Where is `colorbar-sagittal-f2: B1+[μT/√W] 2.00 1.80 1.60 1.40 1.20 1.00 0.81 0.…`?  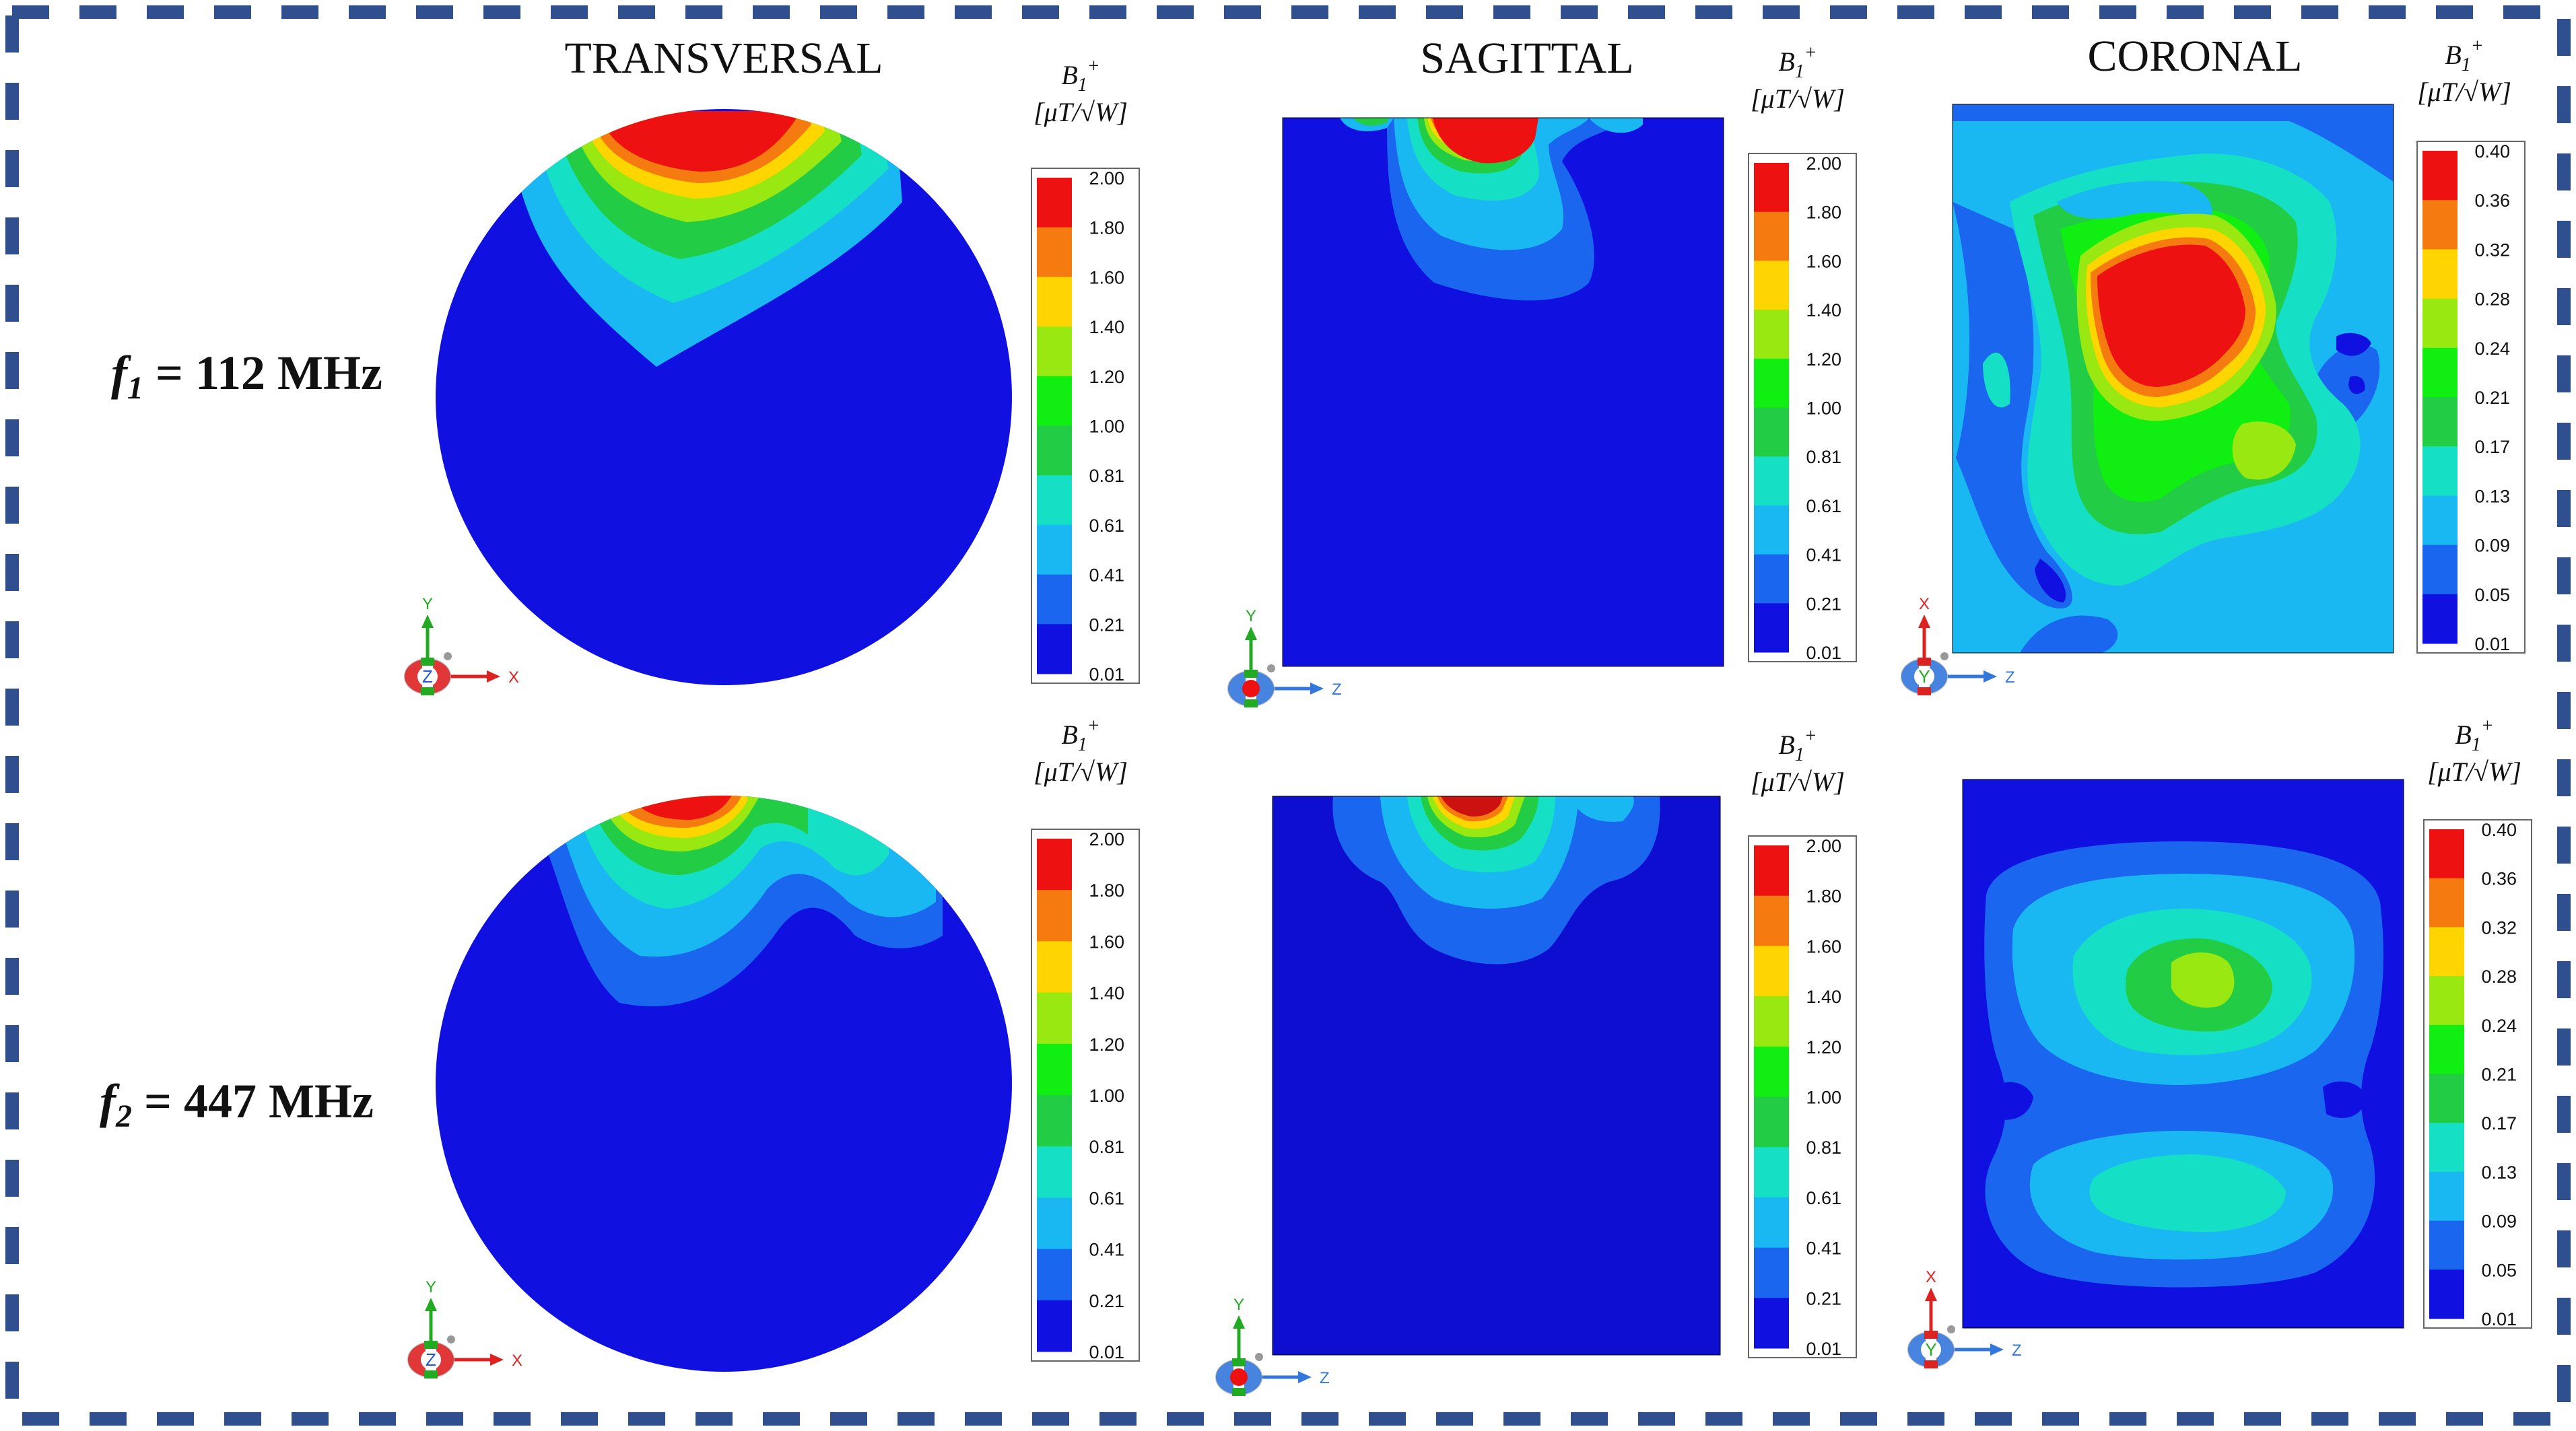 colorbar-sagittal-f2: B1+[μT/√W] 2.00 1.80 1.60 1.40 1.20 1.00 0.81 0.… is located at coordinates (1802, 1042).